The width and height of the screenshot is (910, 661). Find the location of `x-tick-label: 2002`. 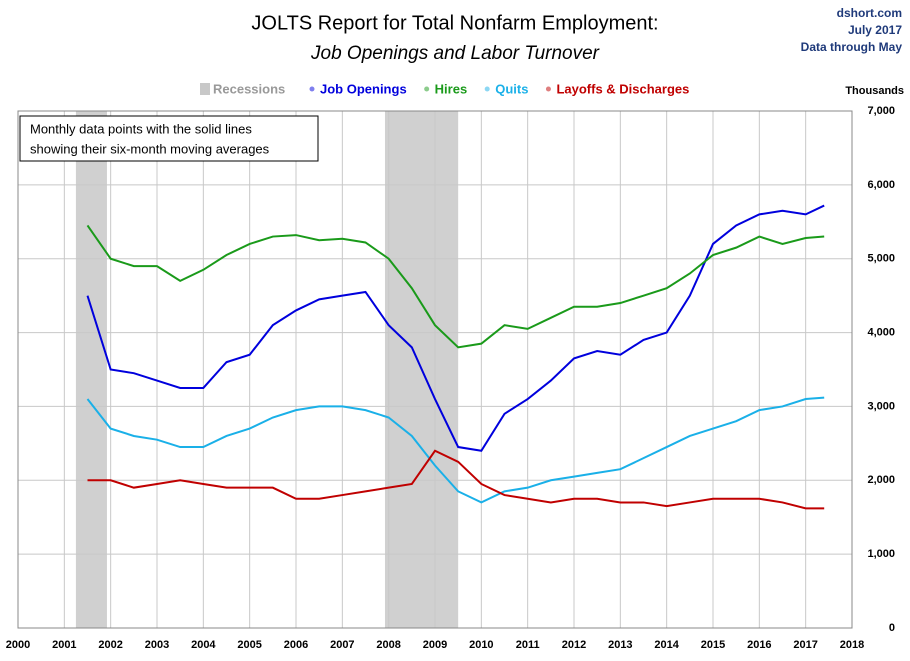

x-tick-label: 2002 is located at coordinates (110, 645).